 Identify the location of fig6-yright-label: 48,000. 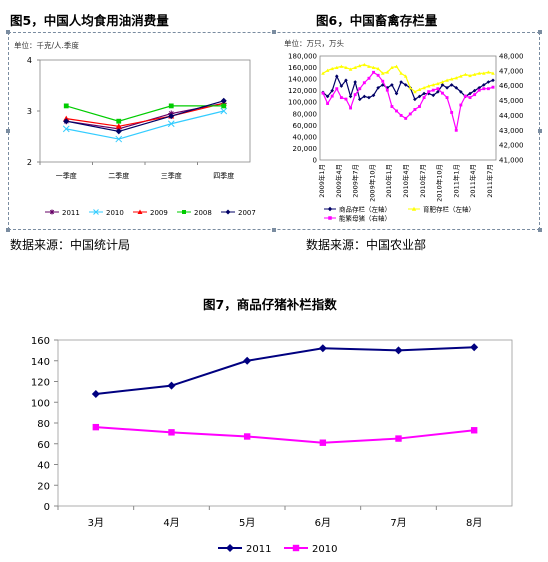
(511, 57).